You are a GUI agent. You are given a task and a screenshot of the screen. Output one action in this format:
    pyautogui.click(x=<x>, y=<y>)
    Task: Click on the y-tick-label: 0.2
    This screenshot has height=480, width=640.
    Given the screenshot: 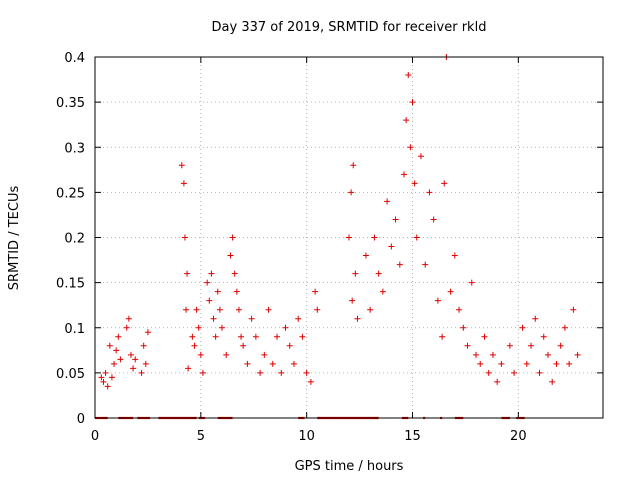 What is the action you would take?
    pyautogui.click(x=74, y=239)
    